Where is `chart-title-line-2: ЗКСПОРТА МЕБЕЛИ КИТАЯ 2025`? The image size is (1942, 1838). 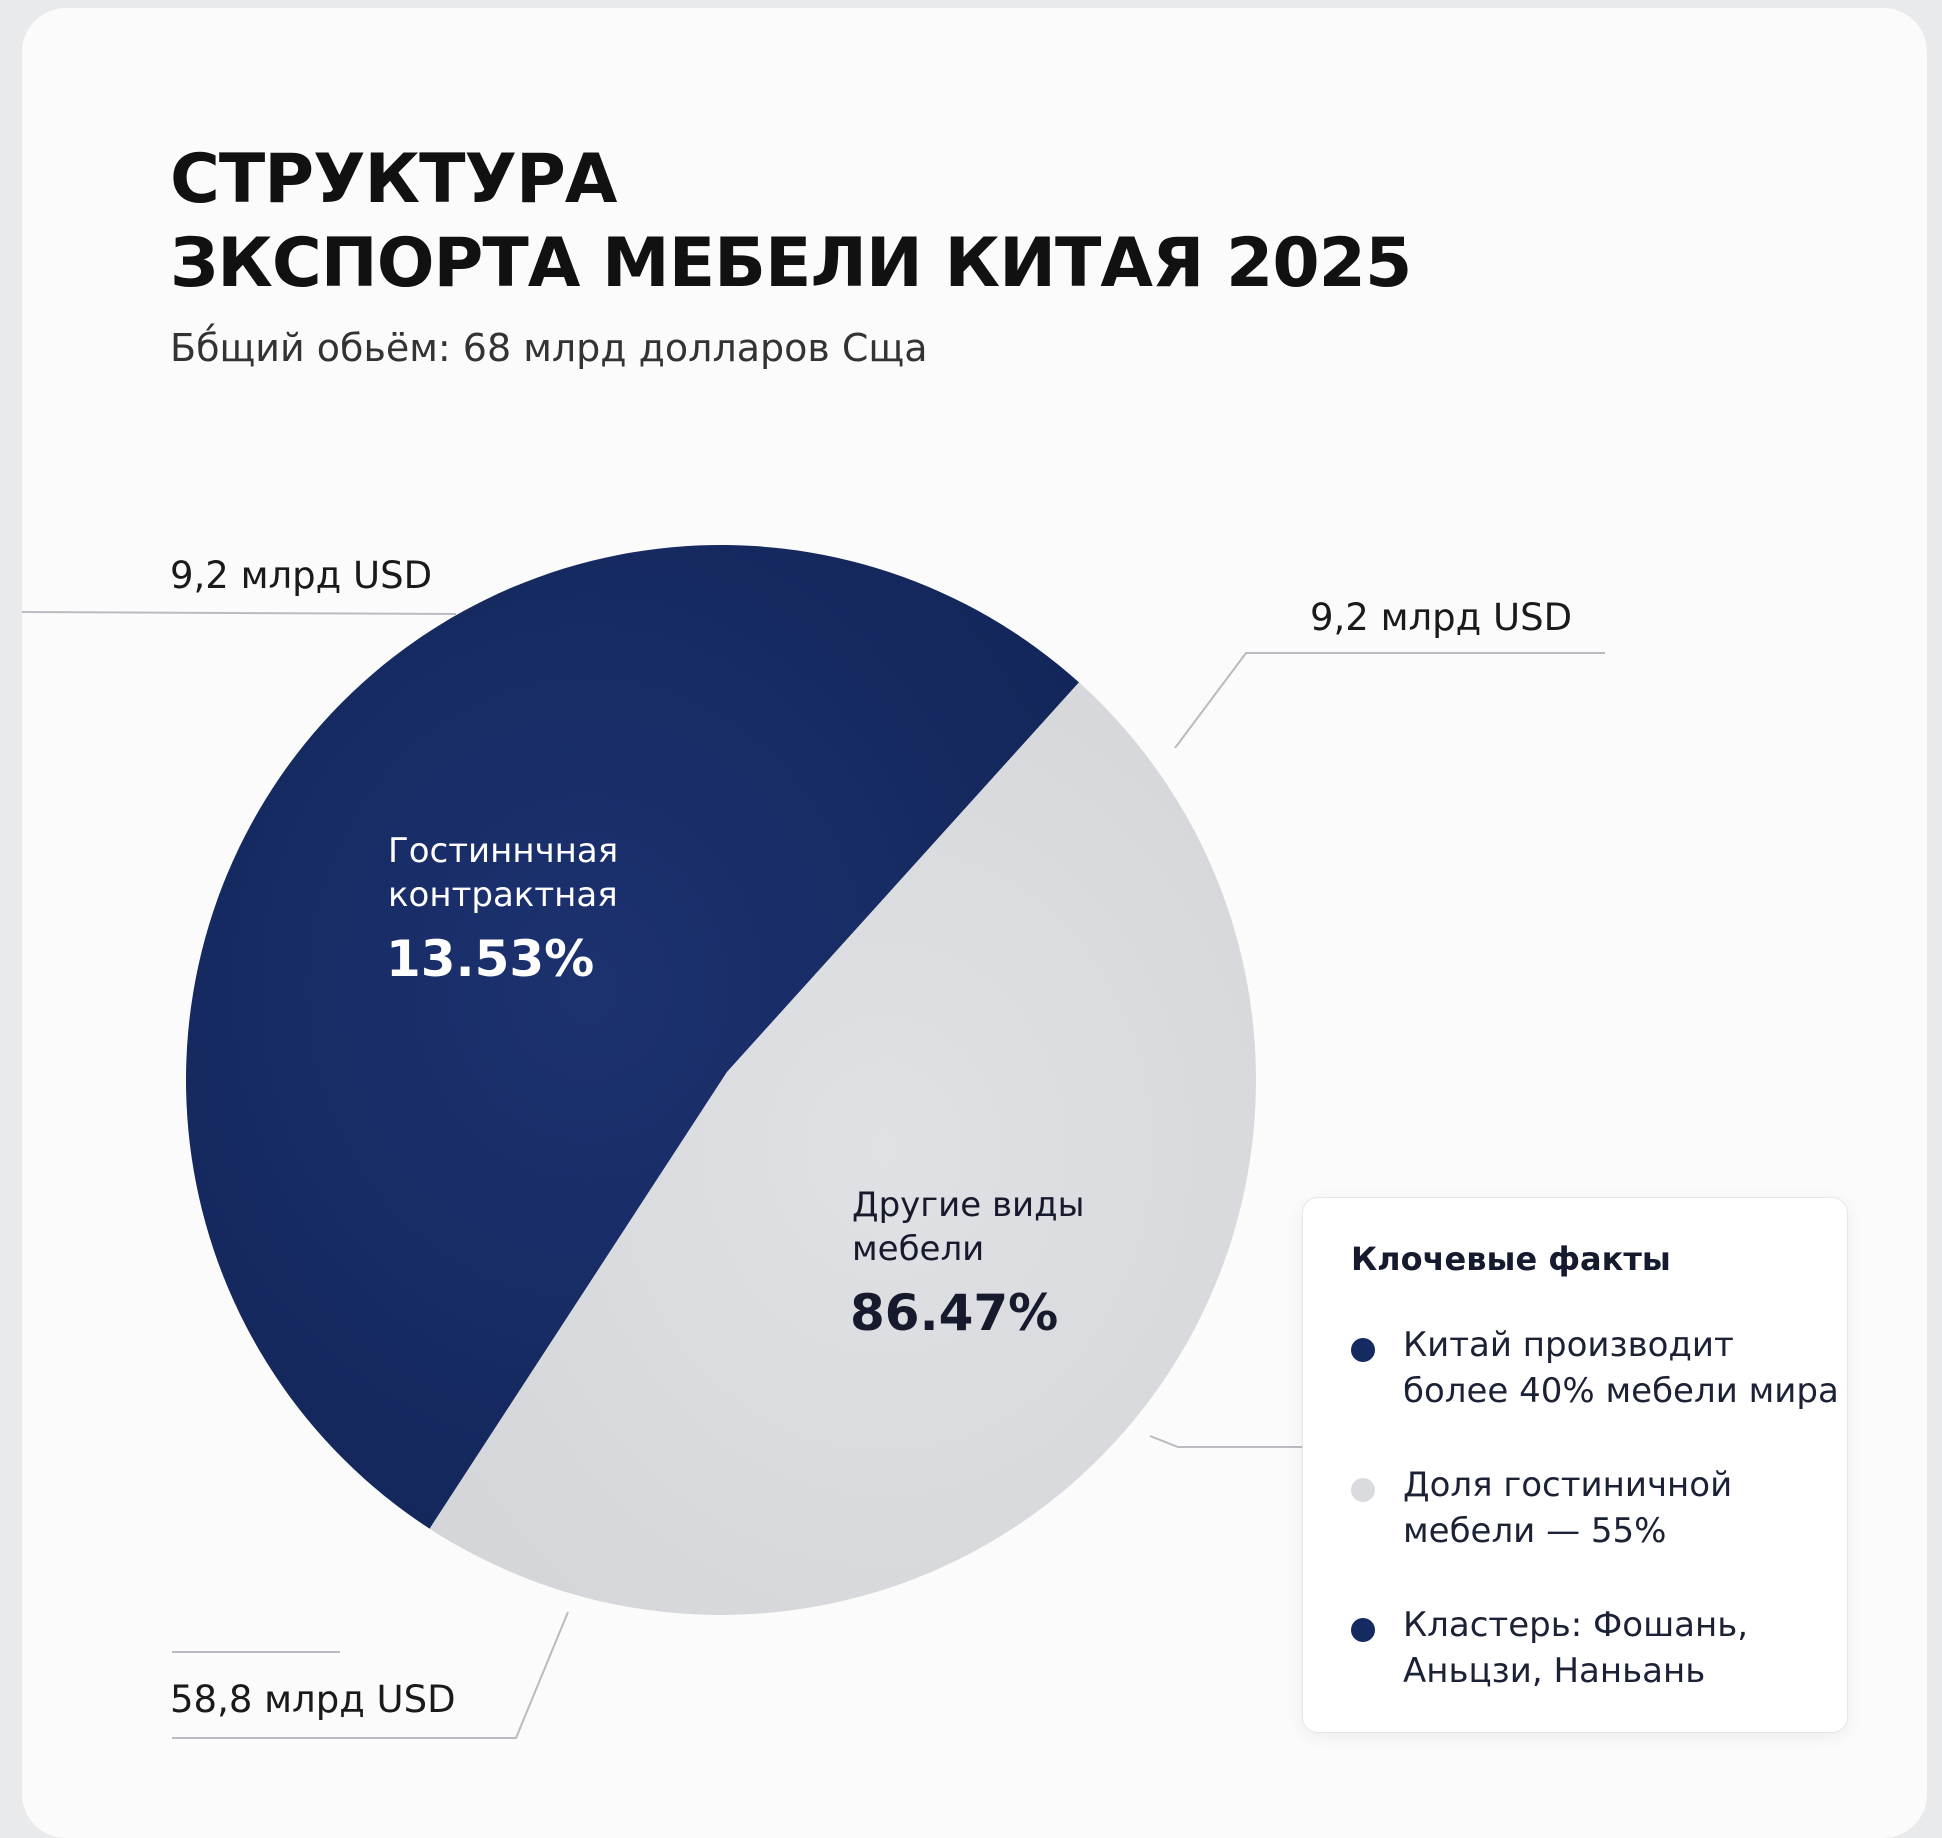
chart-title-line-2: ЗКСПОРТА МЕБЕЛИ КИТАЯ 2025 is located at coordinates (791, 263).